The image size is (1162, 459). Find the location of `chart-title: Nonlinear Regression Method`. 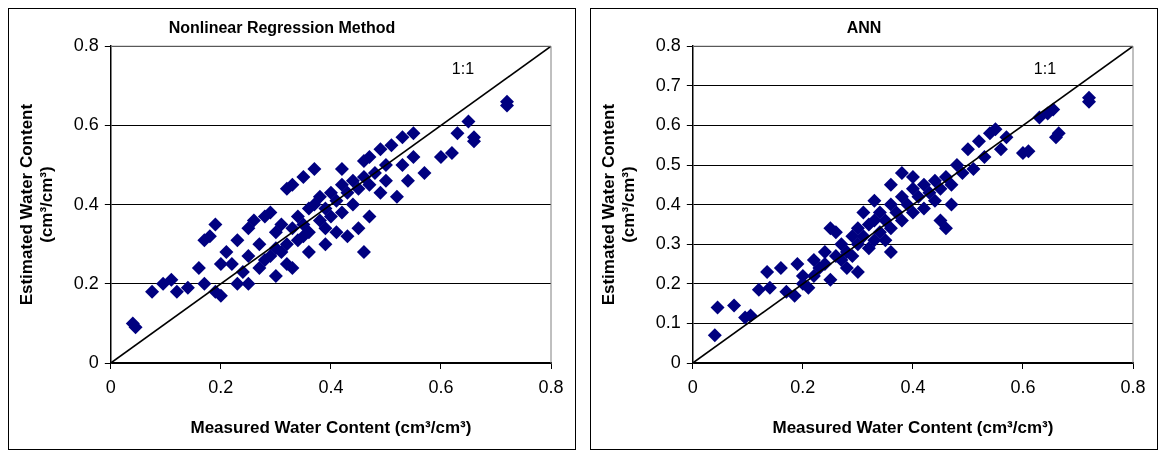

chart-title: Nonlinear Regression Method is located at coordinates (282, 28).